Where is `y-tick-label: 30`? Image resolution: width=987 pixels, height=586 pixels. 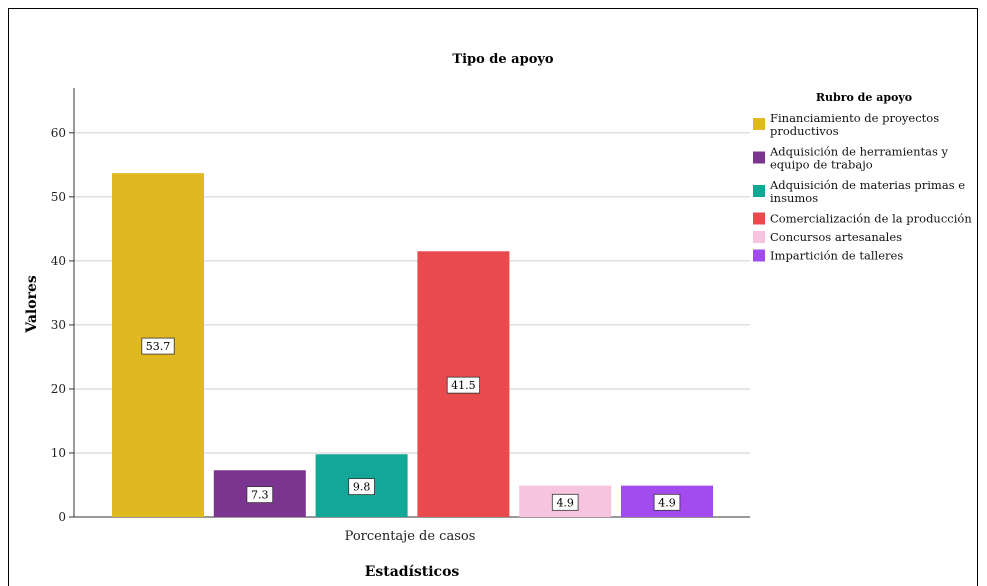
y-tick-label: 30 is located at coordinates (58, 325).